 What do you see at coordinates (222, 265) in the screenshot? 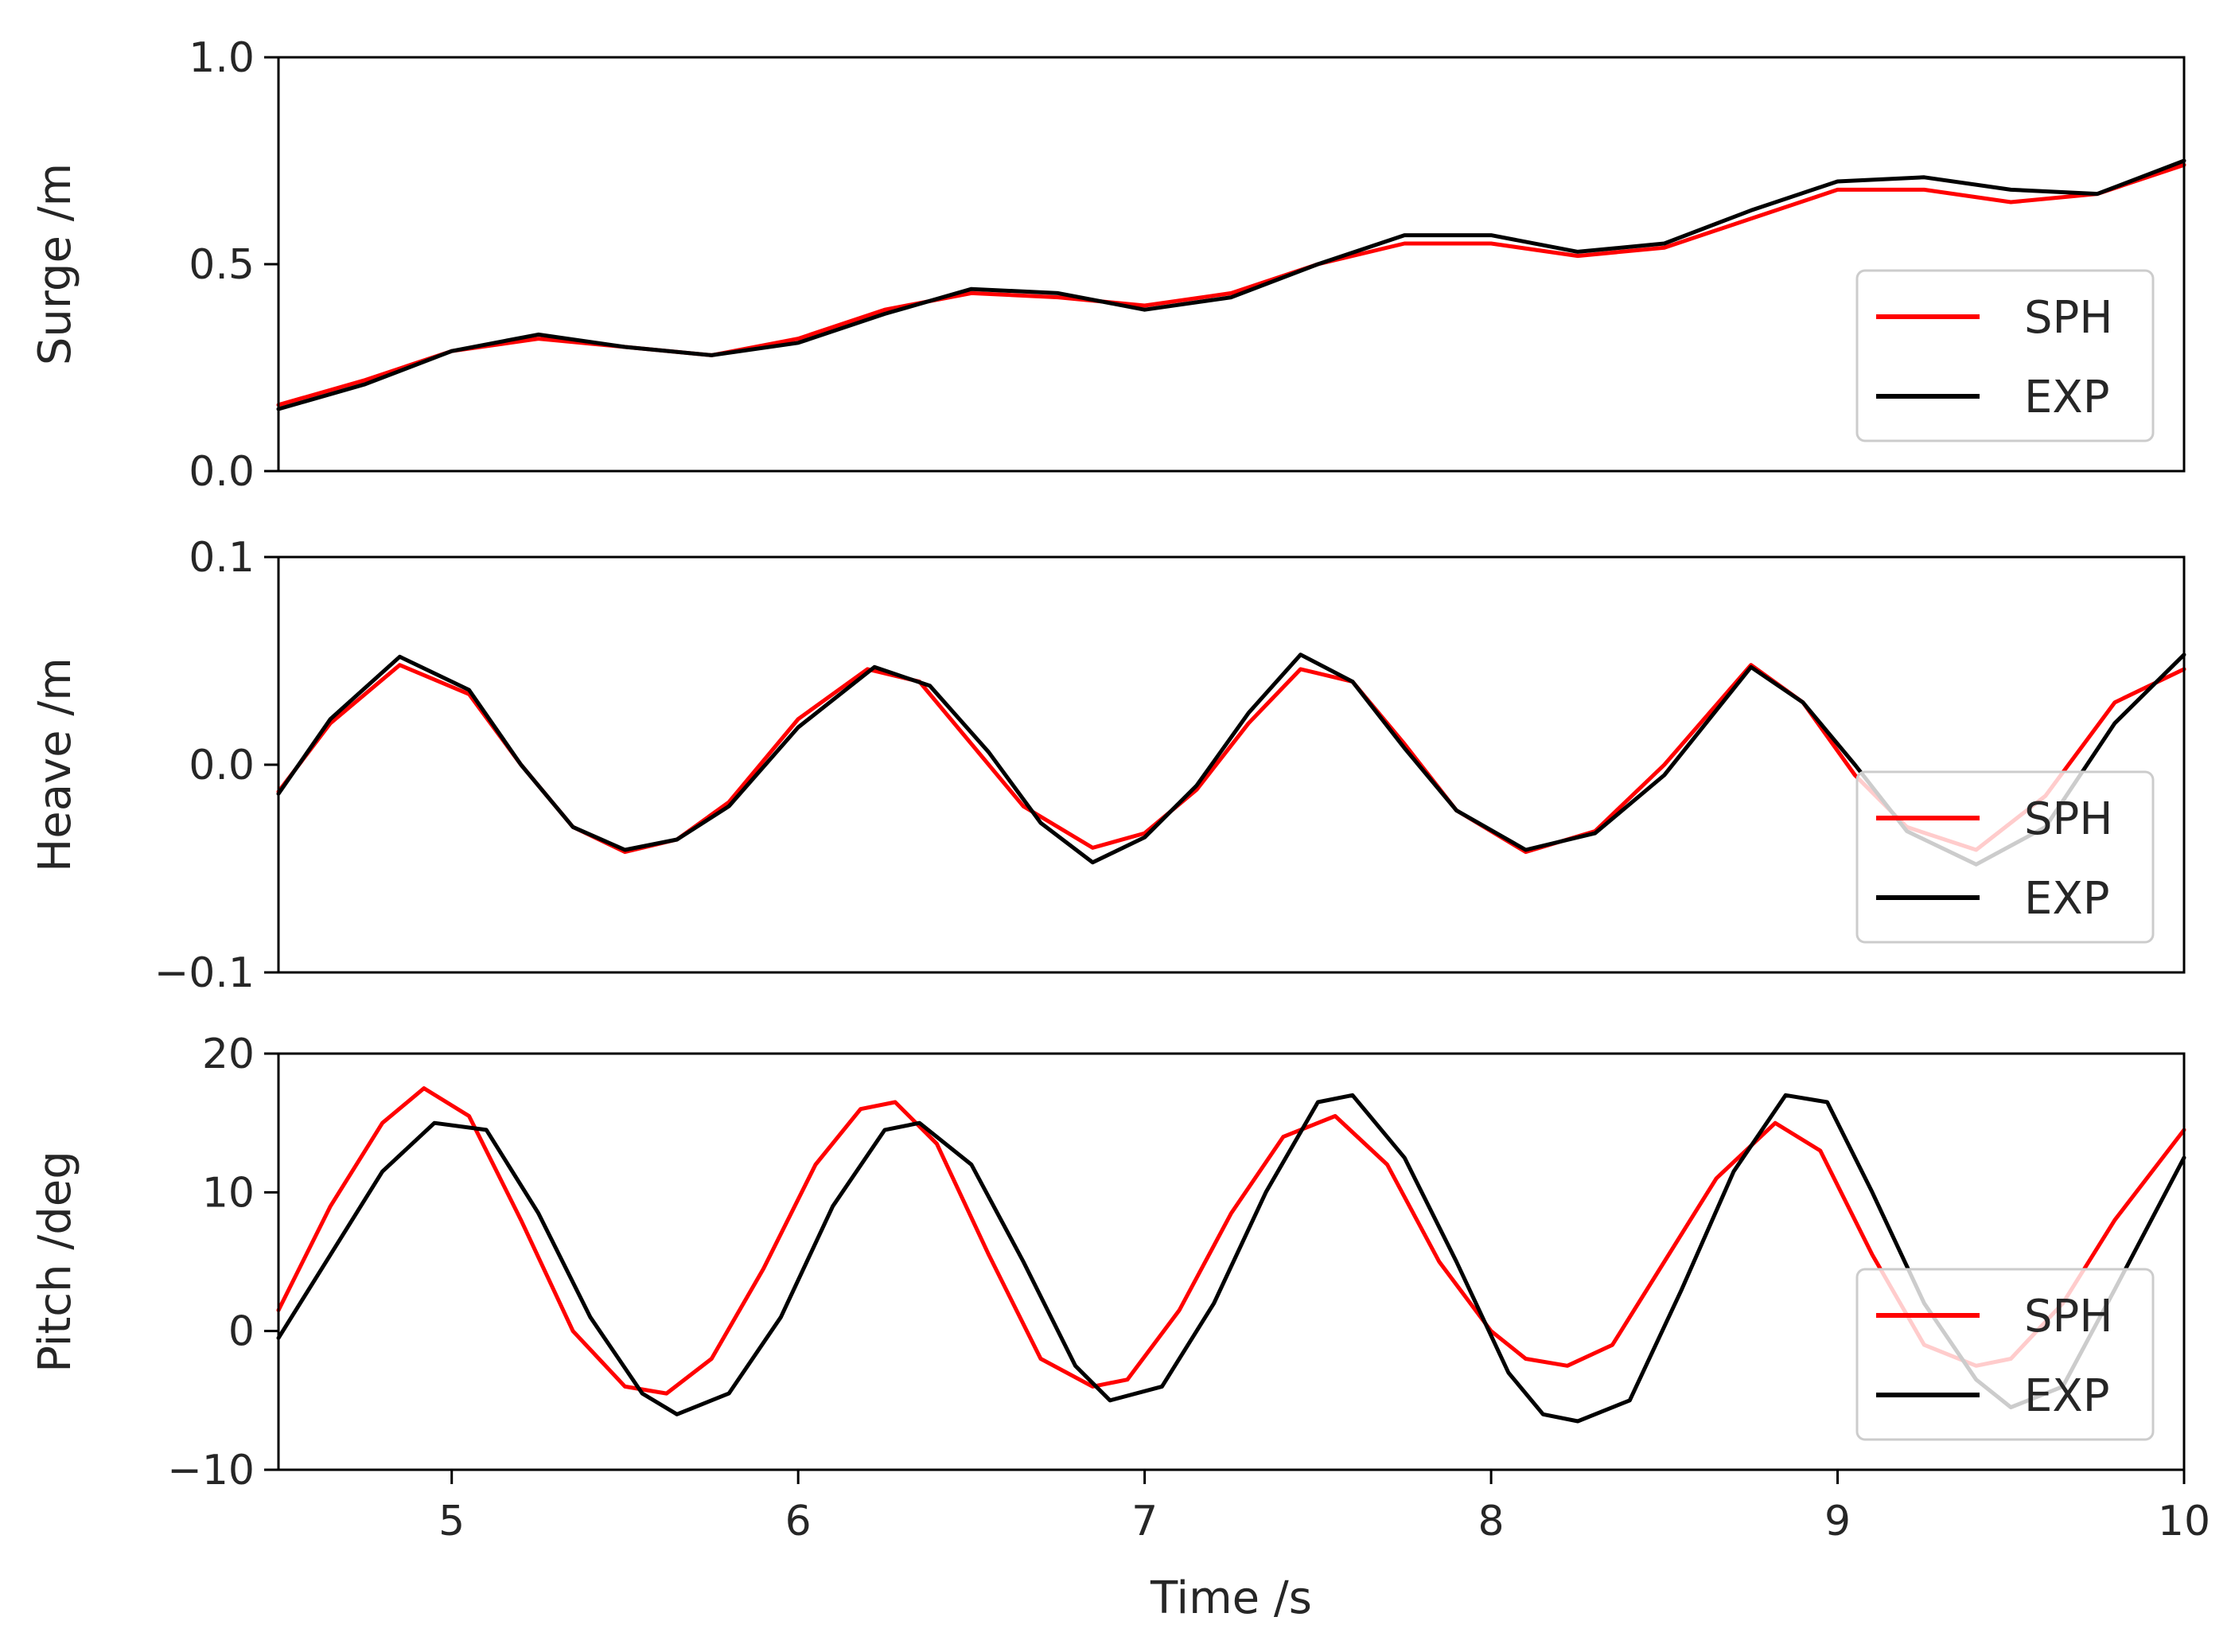
I see `y-tick-label: 0.5` at bounding box center [222, 265].